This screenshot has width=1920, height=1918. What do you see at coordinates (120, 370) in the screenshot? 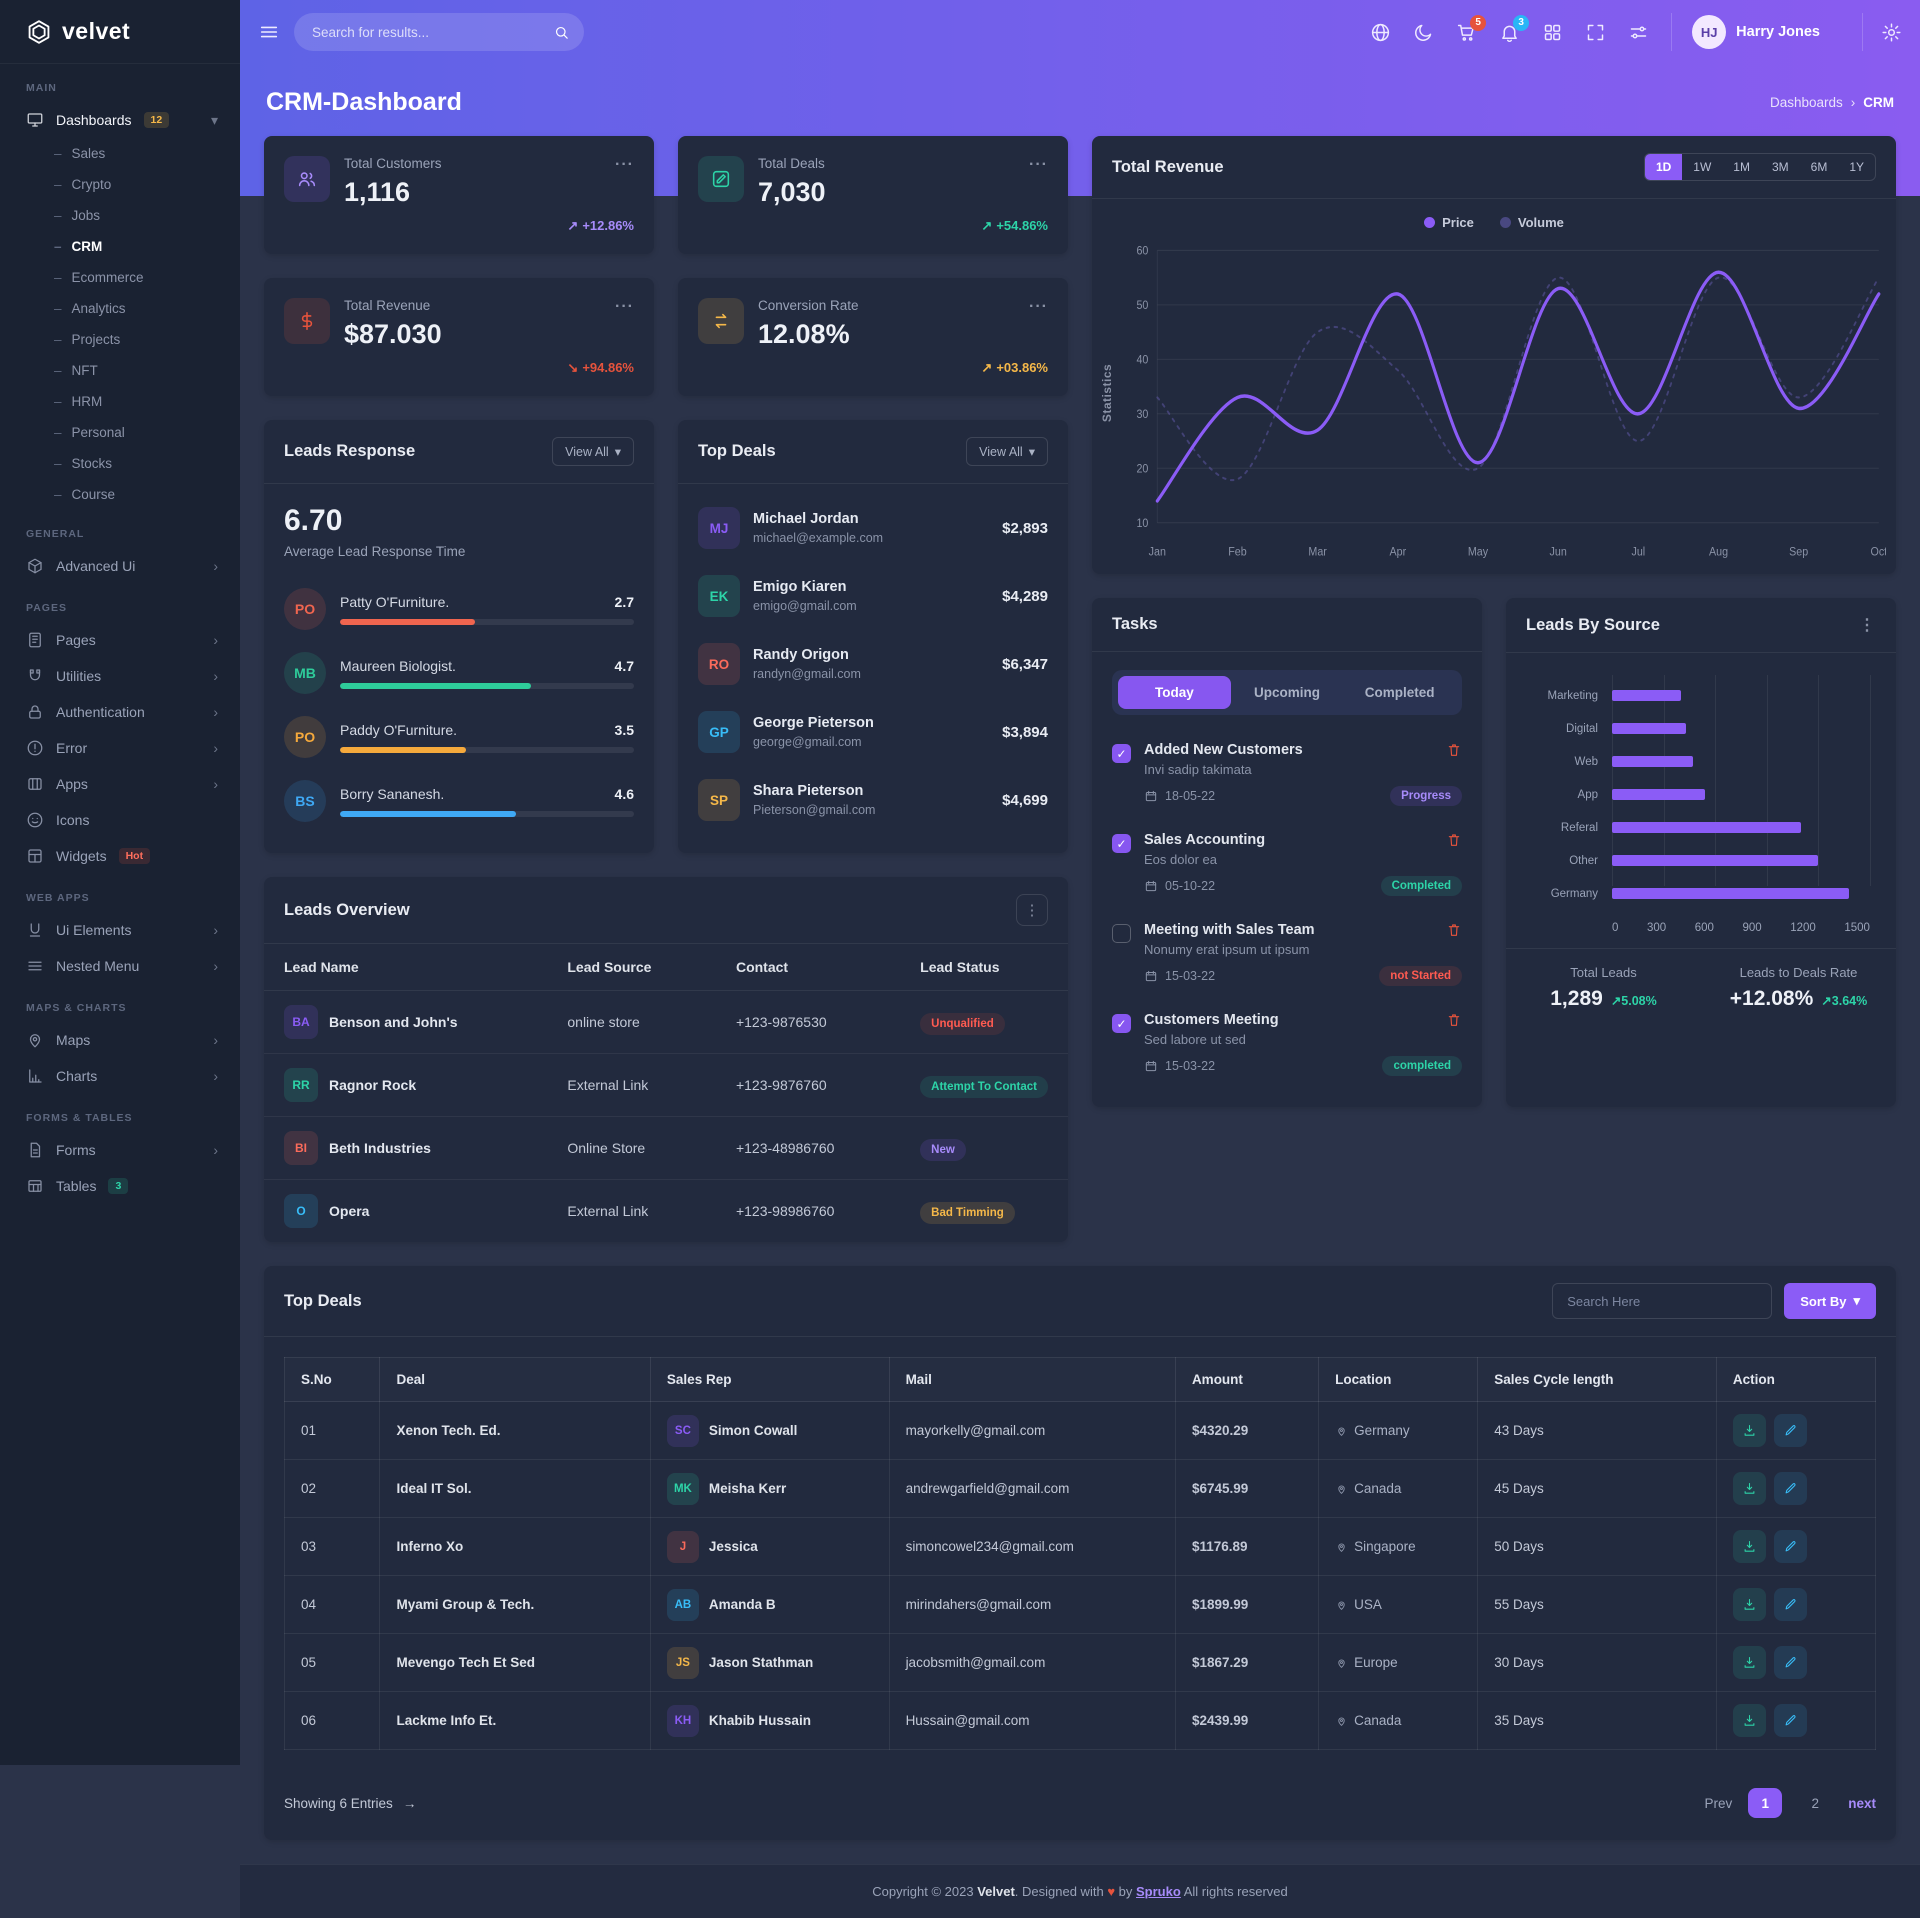
I see `sidebar-subitem: – NFT` at bounding box center [120, 370].